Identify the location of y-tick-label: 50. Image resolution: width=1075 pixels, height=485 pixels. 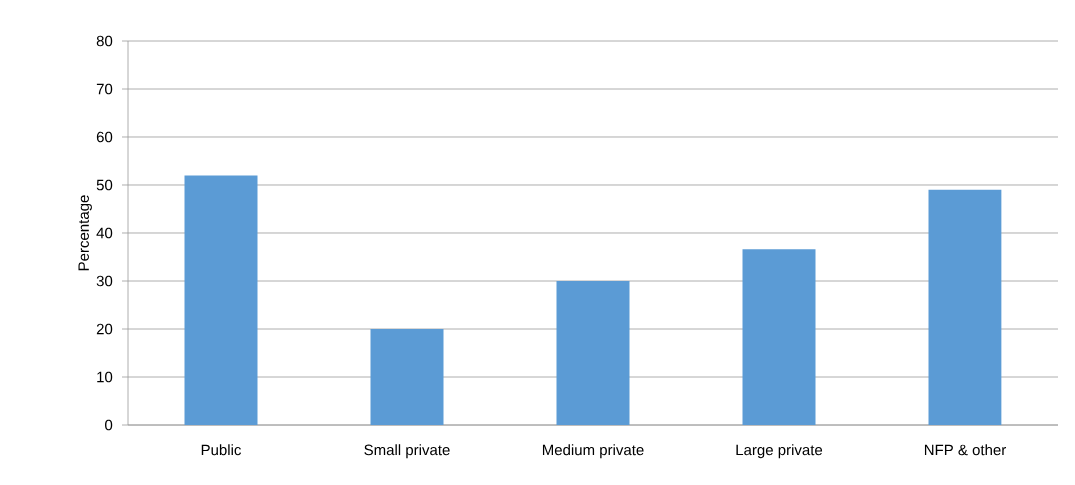
(104, 185).